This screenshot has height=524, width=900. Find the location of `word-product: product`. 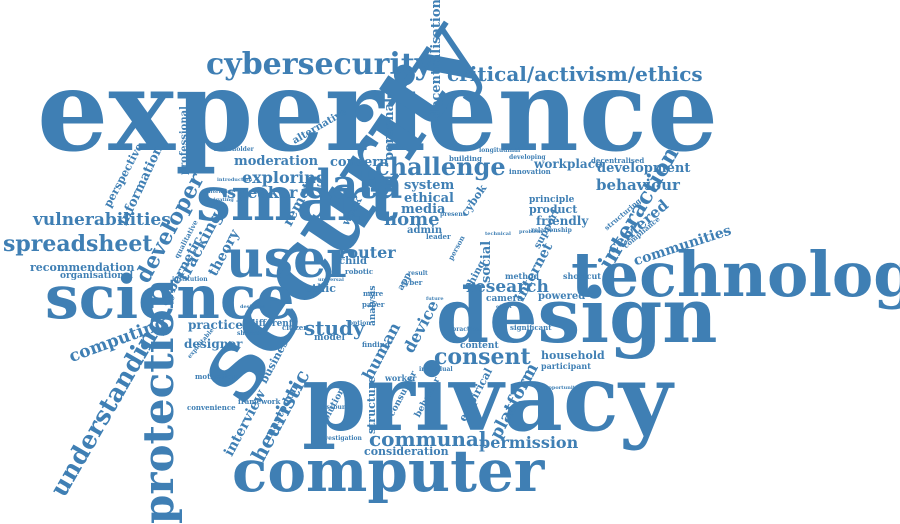

word-product: product is located at coordinates (553, 209).